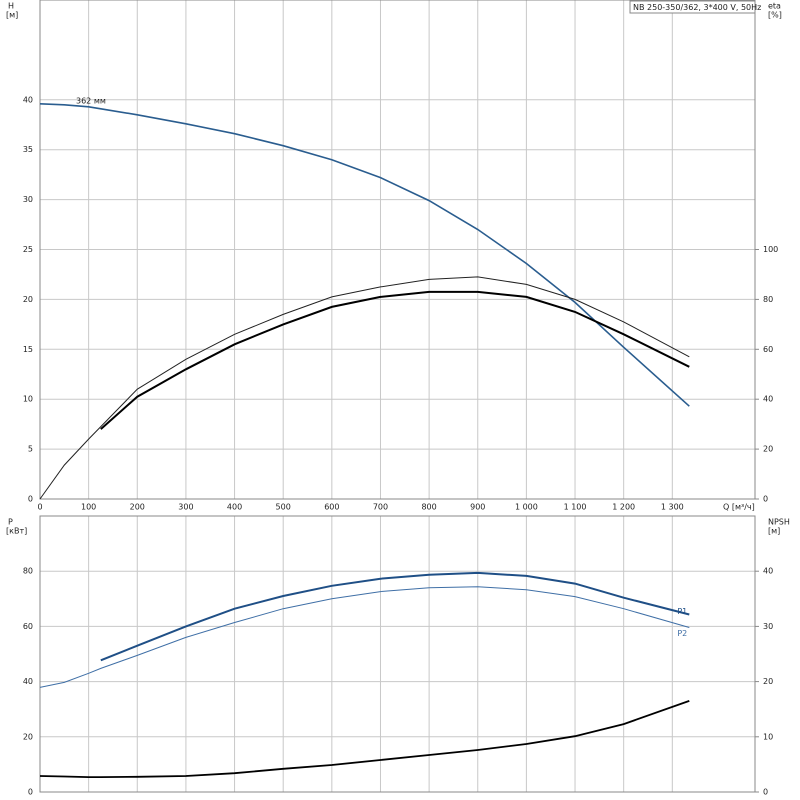 This screenshot has height=800, width=800. I want to click on series-label: P1, so click(682, 611).